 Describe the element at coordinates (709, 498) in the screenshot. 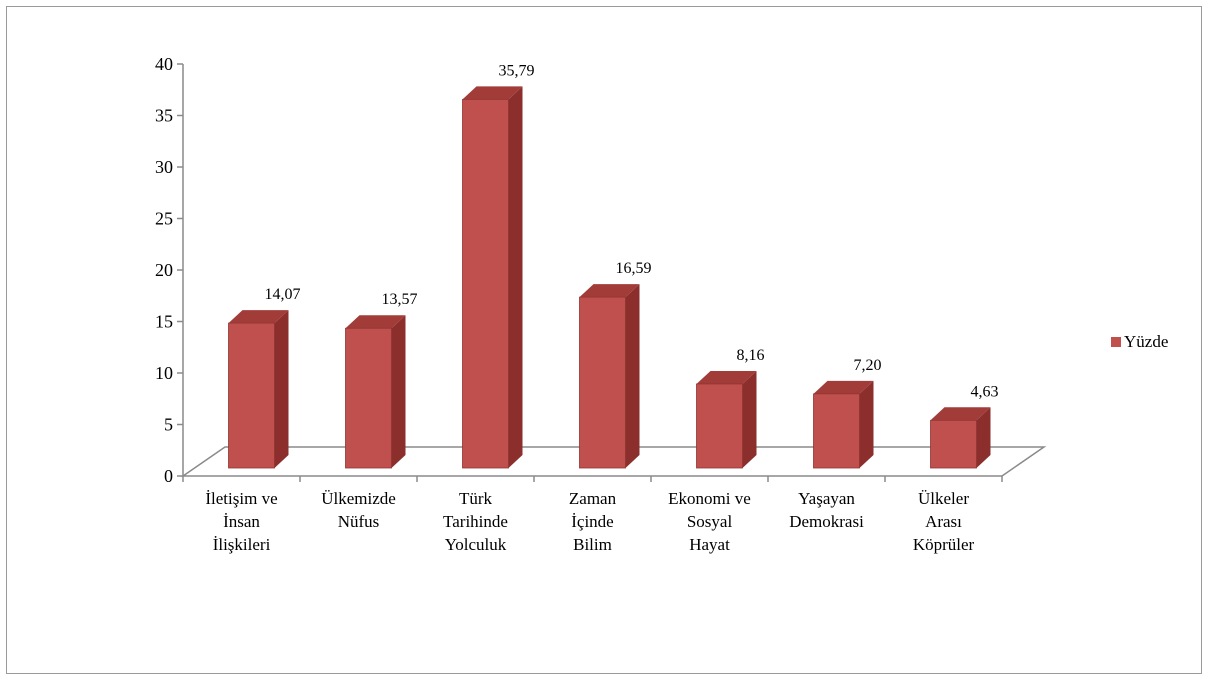

I see `category-label-line: Ekonomi ve` at that location.